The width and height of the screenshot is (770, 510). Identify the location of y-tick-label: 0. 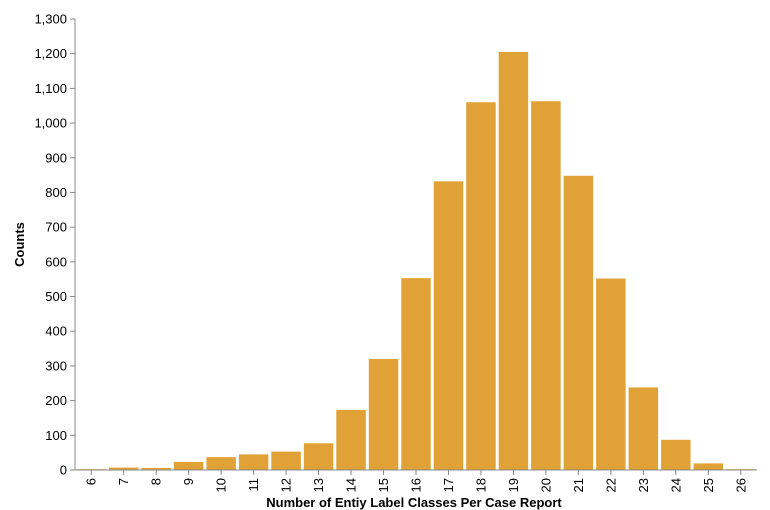
(63, 470).